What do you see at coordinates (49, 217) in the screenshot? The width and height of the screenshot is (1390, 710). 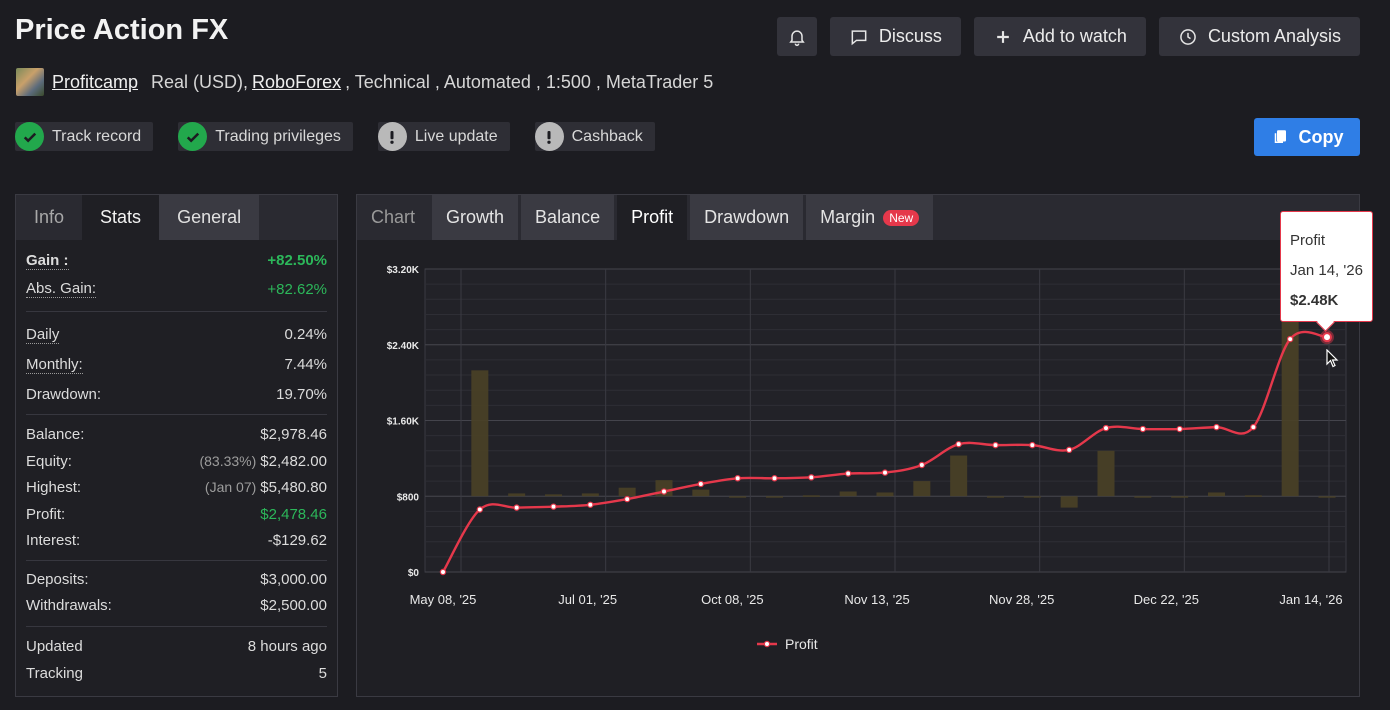 I see `tab-info: Info` at bounding box center [49, 217].